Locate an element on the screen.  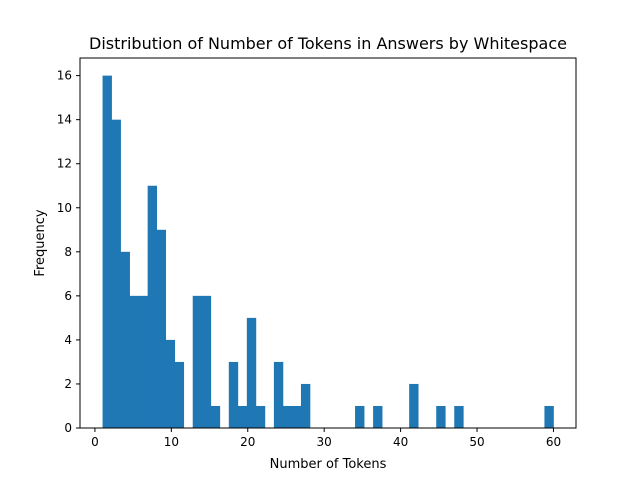
y-tick-label: 2 is located at coordinates (68, 384).